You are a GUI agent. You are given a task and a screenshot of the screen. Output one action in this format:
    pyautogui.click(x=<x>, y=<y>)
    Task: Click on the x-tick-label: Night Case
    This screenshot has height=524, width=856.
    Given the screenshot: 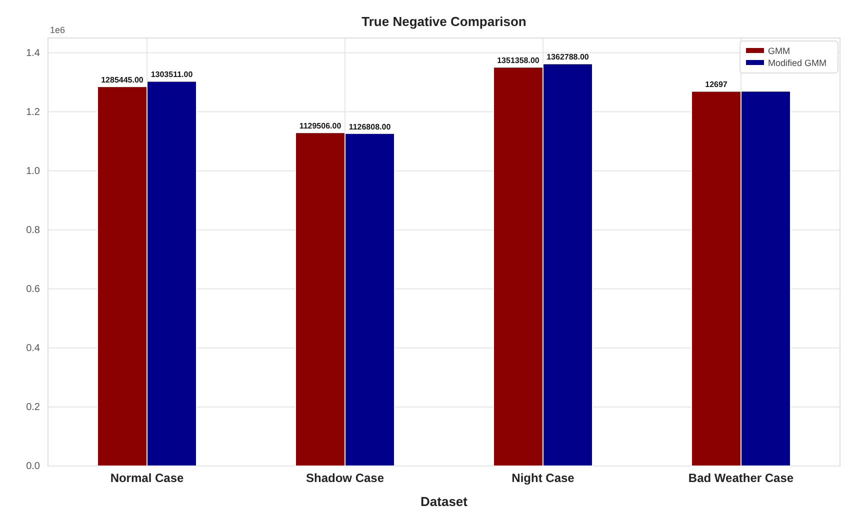 What is the action you would take?
    pyautogui.click(x=543, y=478)
    